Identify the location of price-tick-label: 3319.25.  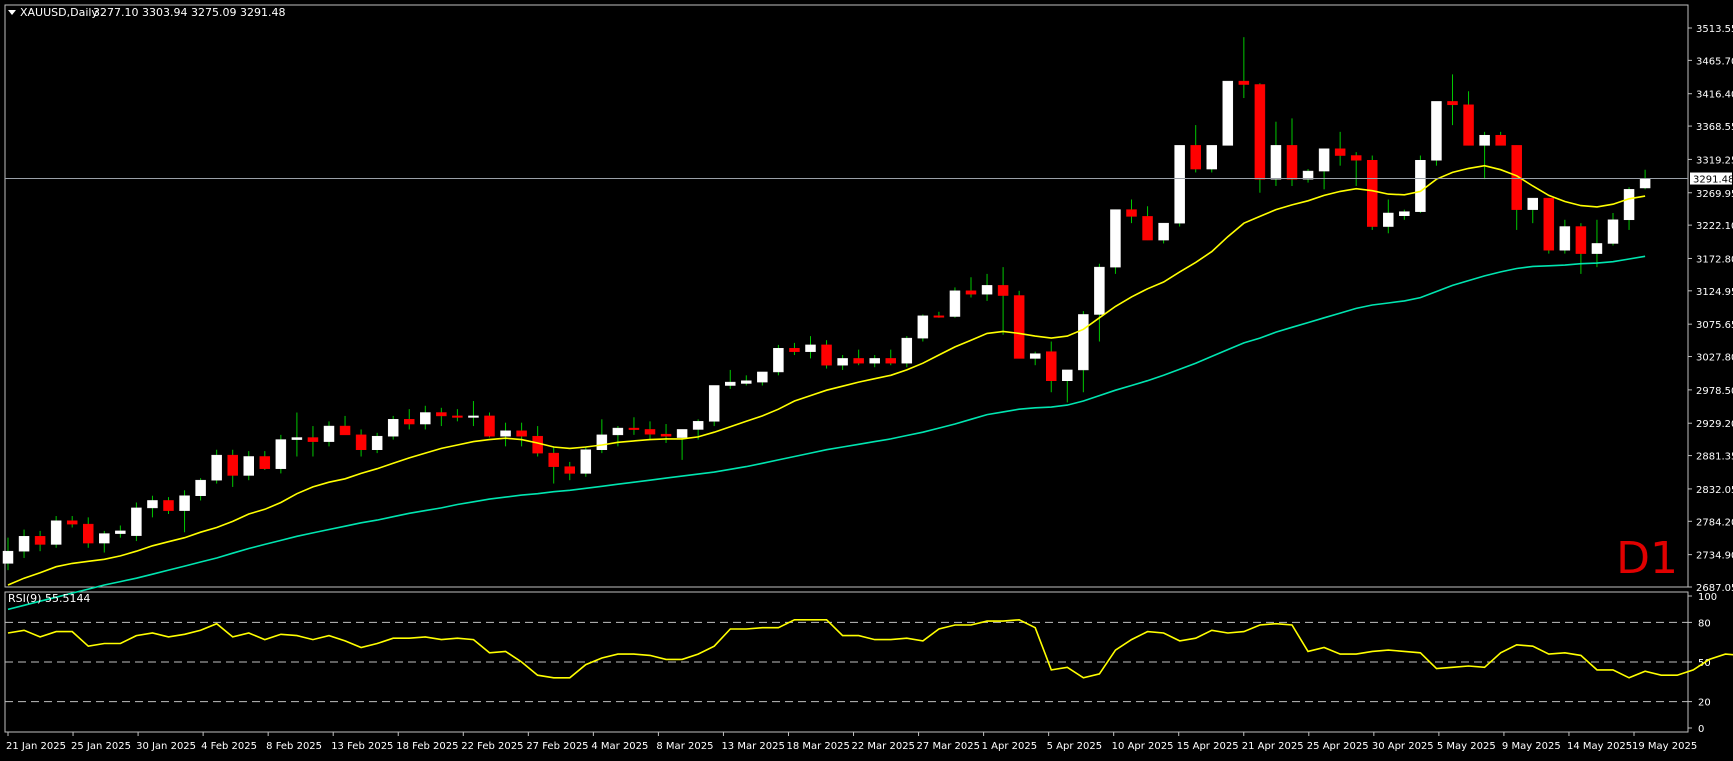
(1714, 160).